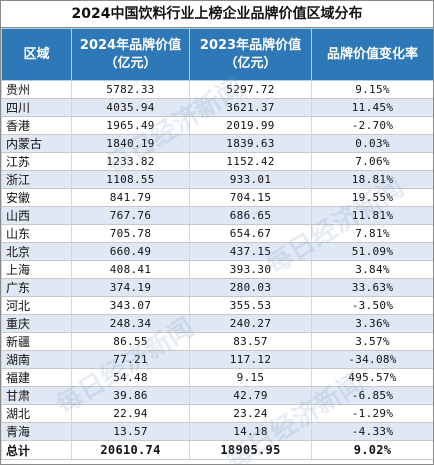 This screenshot has height=465, width=434. What do you see at coordinates (372, 251) in the screenshot?
I see `change-rate-cell: 51.09%` at bounding box center [372, 251].